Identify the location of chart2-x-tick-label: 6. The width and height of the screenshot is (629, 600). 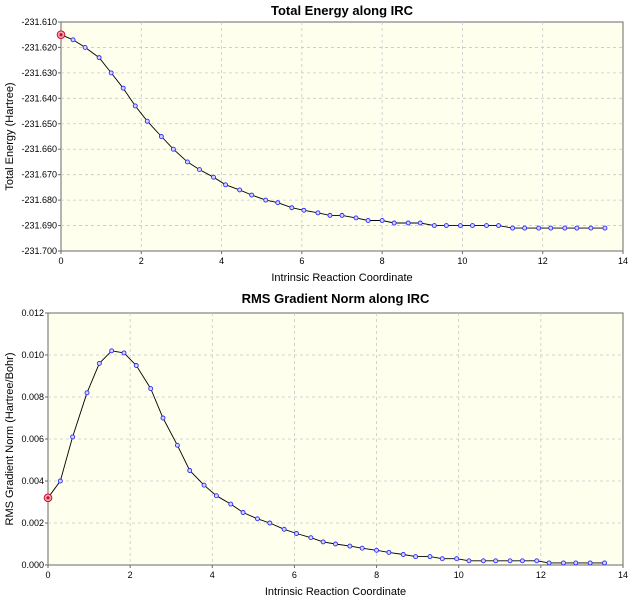
(294, 575).